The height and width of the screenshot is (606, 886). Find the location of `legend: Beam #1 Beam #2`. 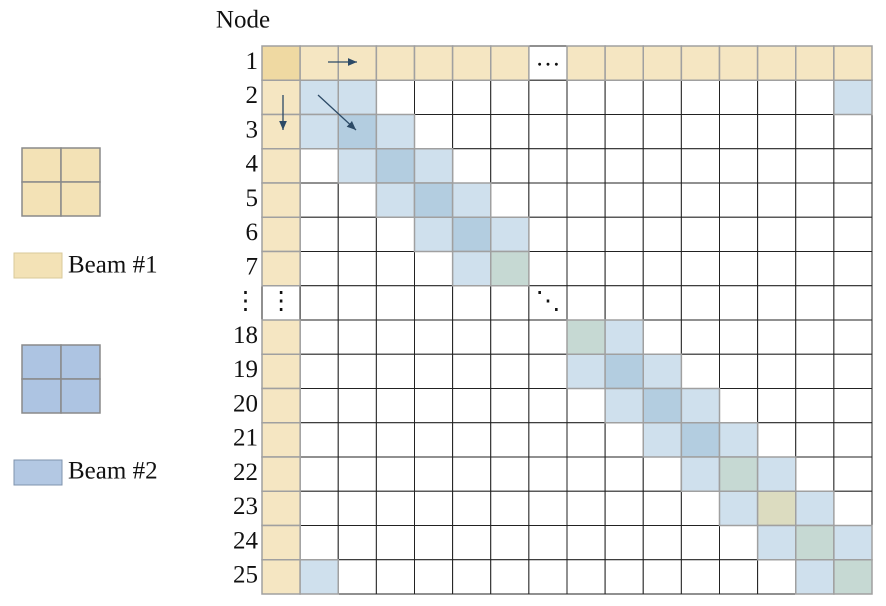

legend: Beam #1 Beam #2 is located at coordinates (85, 316).